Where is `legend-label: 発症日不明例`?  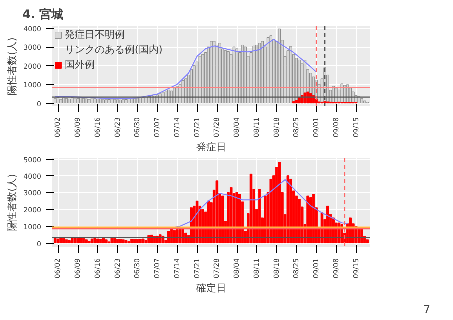
legend-label: 発症日不明例 is located at coordinates (95, 35).